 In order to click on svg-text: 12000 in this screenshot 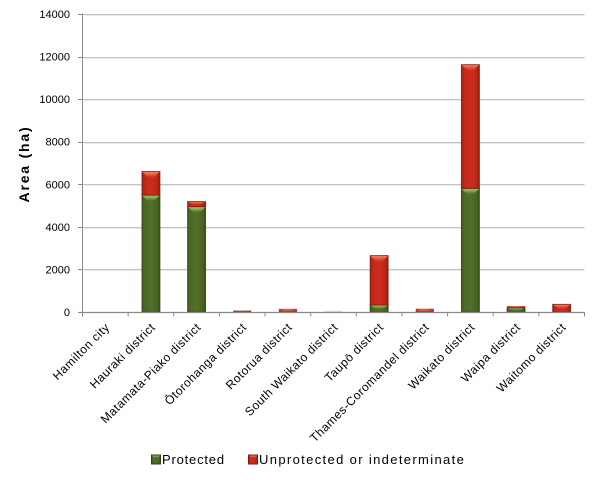, I will do `click(54, 58)`.